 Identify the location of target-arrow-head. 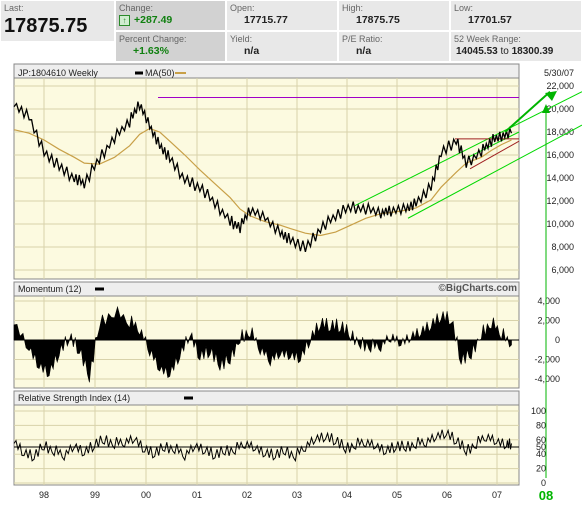
(551, 96).